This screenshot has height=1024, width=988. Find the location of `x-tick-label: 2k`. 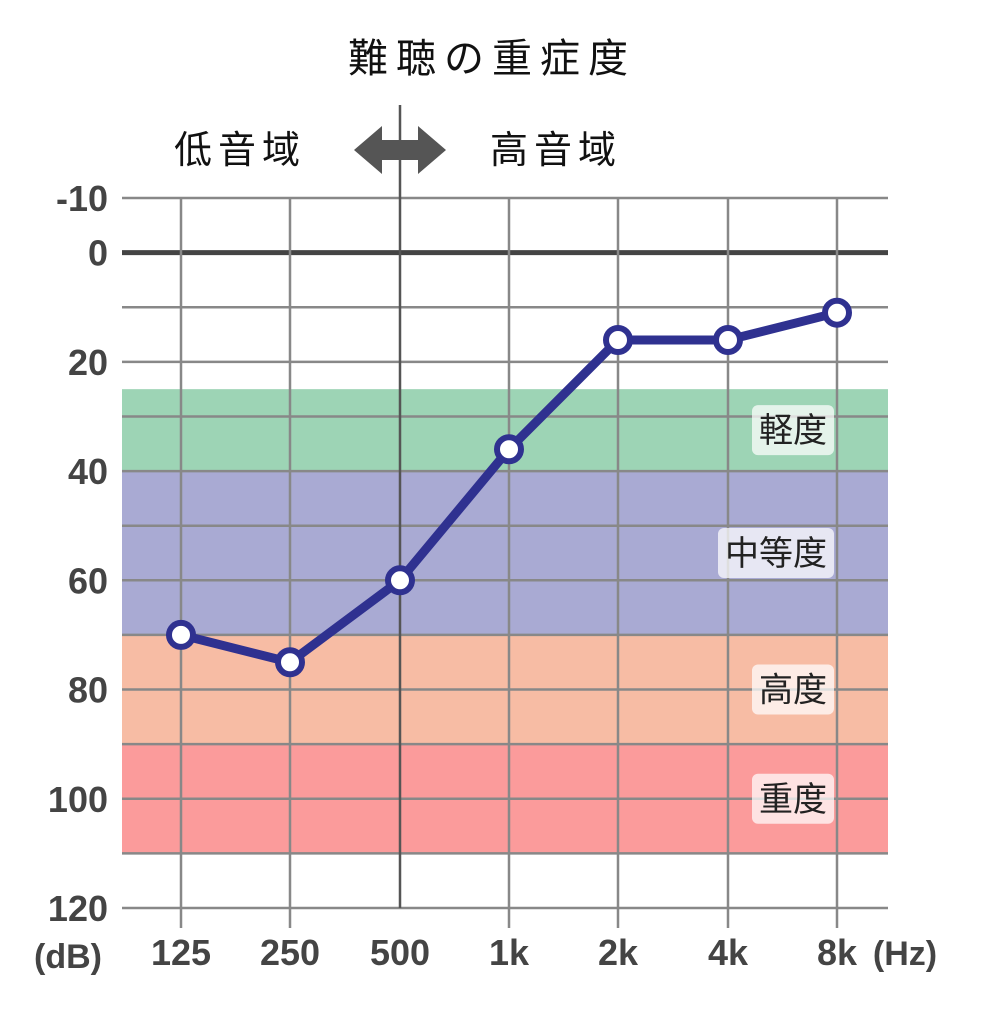

x-tick-label: 2k is located at coordinates (618, 952).